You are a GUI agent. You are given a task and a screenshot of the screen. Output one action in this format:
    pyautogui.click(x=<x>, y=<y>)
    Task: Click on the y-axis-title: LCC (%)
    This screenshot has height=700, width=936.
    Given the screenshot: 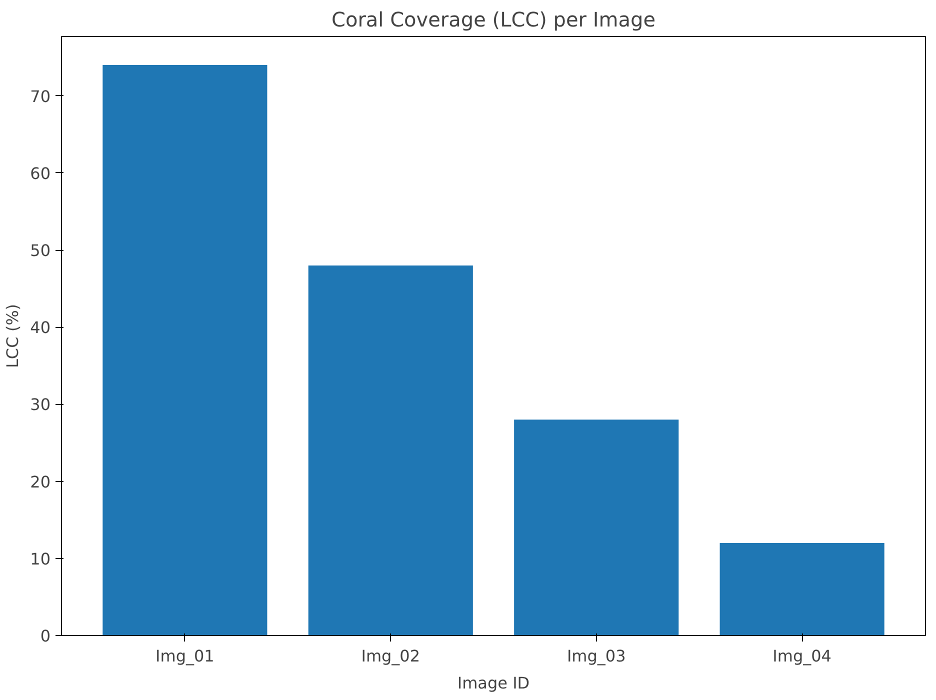 What is the action you would take?
    pyautogui.click(x=12, y=336)
    